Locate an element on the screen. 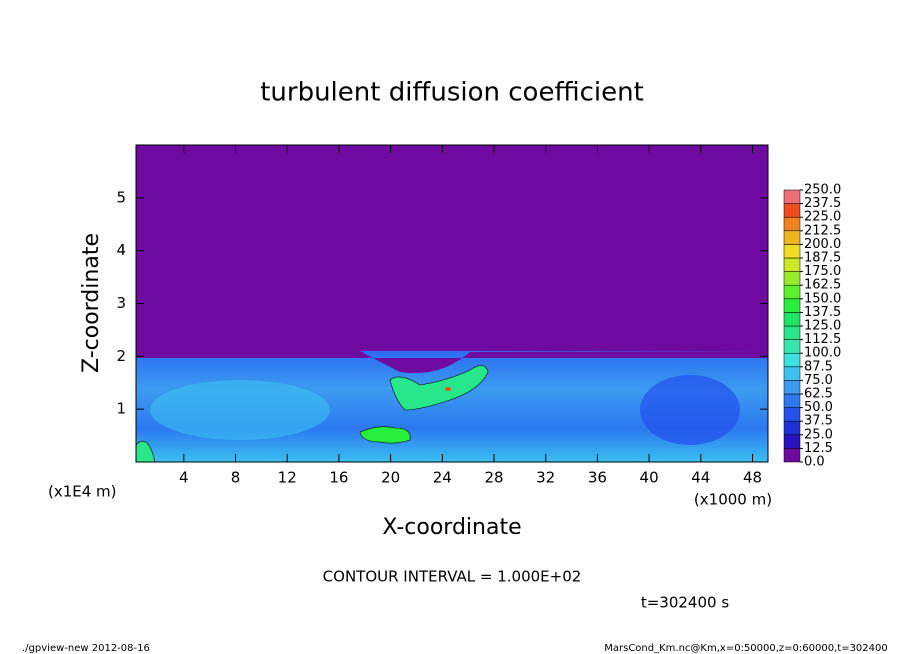  x-tick-label: 28 is located at coordinates (493, 478).